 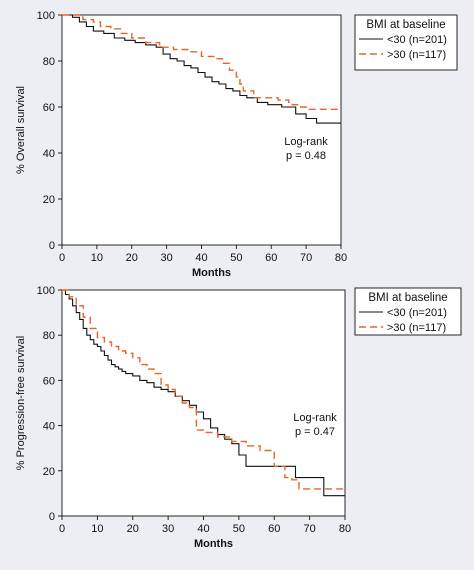 What do you see at coordinates (315, 432) in the screenshot?
I see `log-rank-annotation: p = 0.47` at bounding box center [315, 432].